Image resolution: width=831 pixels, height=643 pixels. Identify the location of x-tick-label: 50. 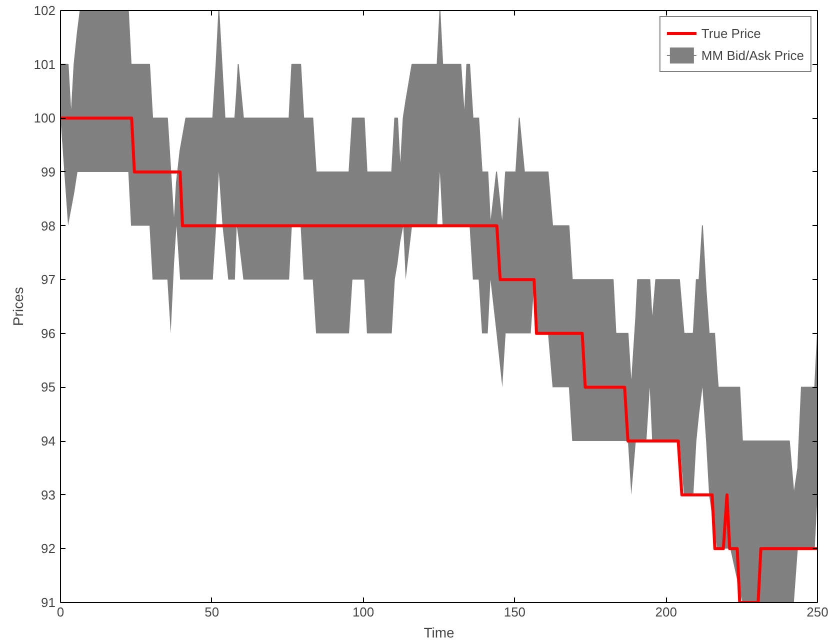
(212, 612).